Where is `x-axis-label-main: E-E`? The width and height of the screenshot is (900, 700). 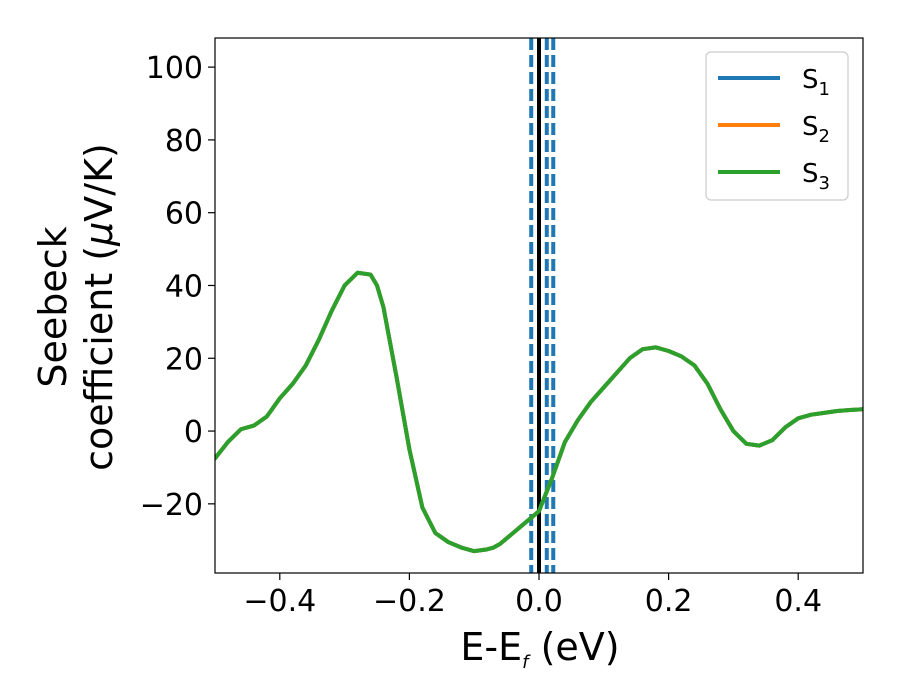 x-axis-label-main: E-E is located at coordinates (491, 647).